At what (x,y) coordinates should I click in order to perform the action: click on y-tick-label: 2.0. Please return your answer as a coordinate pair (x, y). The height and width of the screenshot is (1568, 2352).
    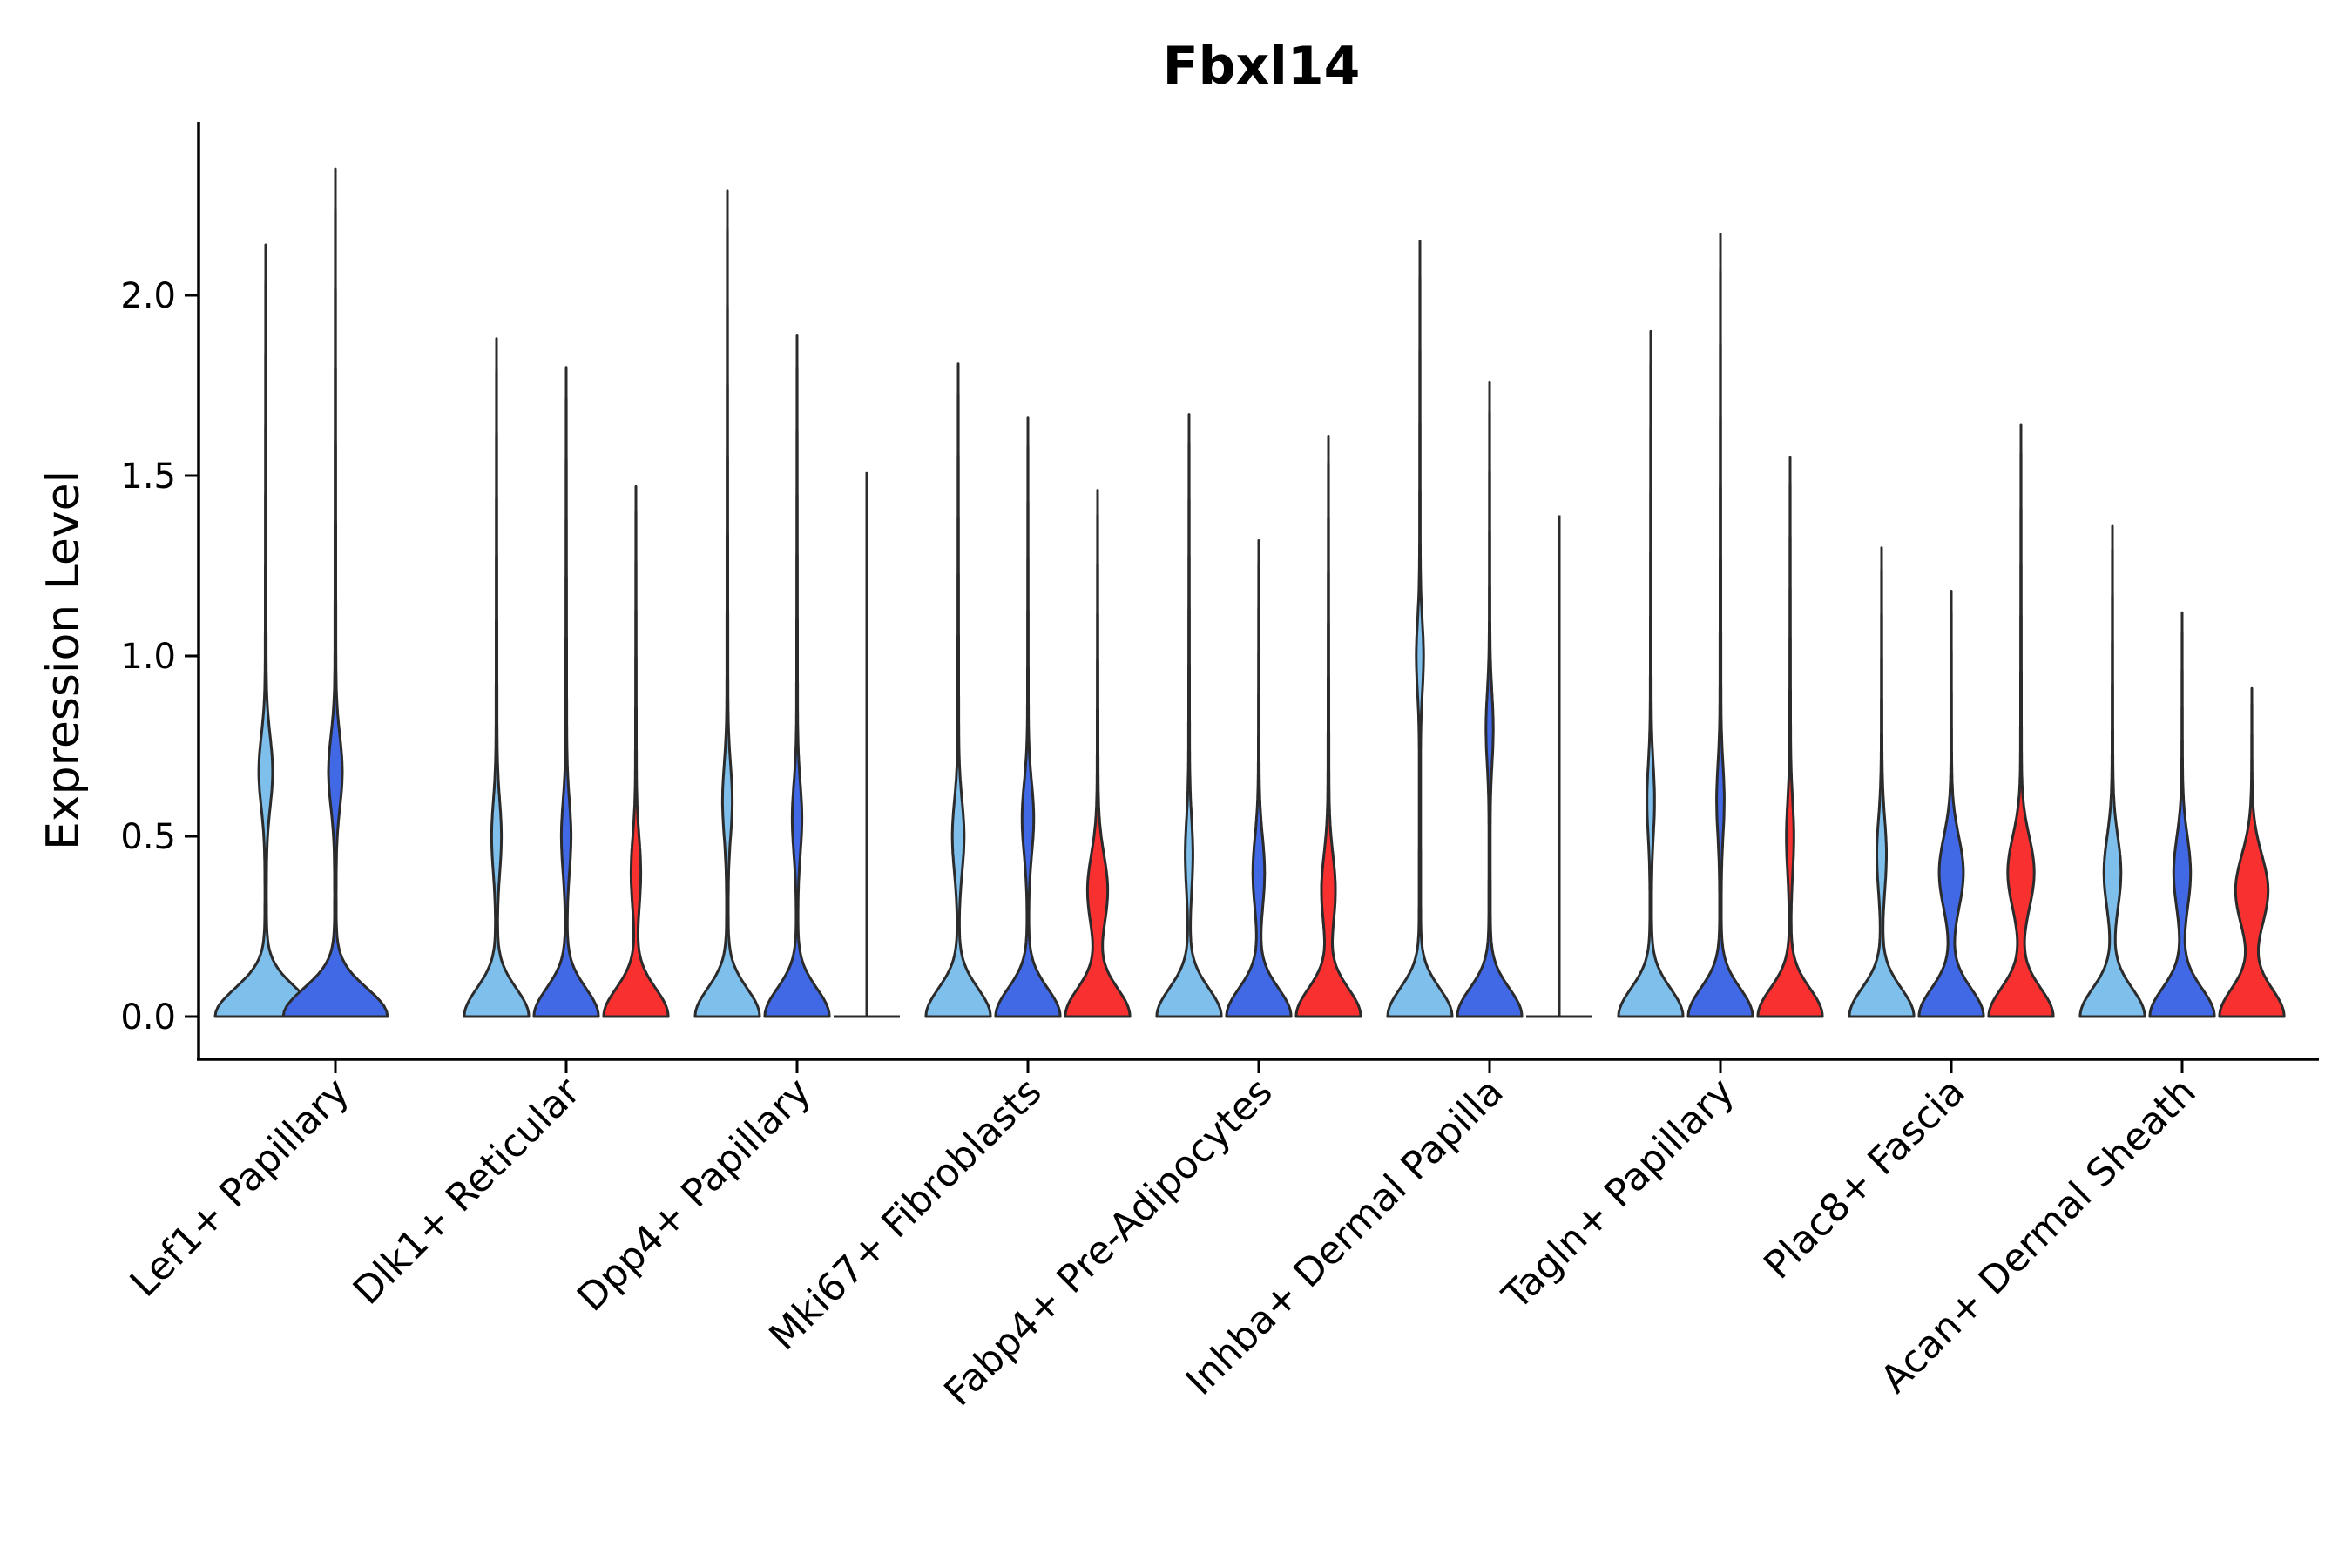
    Looking at the image, I should click on (148, 296).